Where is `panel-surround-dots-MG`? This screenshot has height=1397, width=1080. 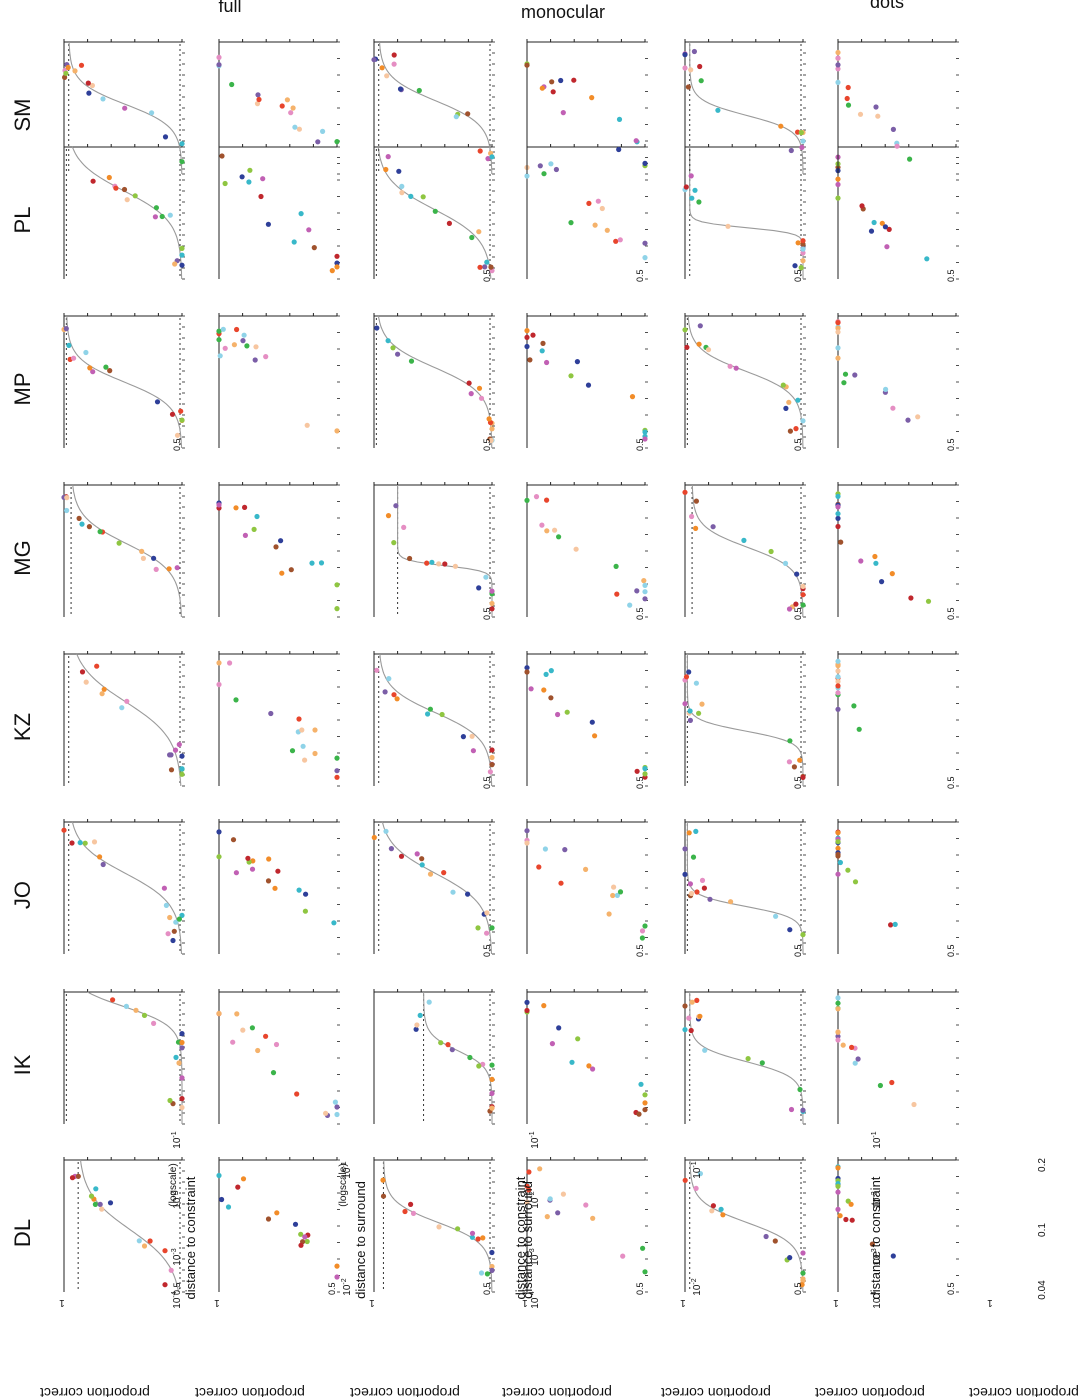 panel-surround-dots-MG is located at coordinates (897, 550).